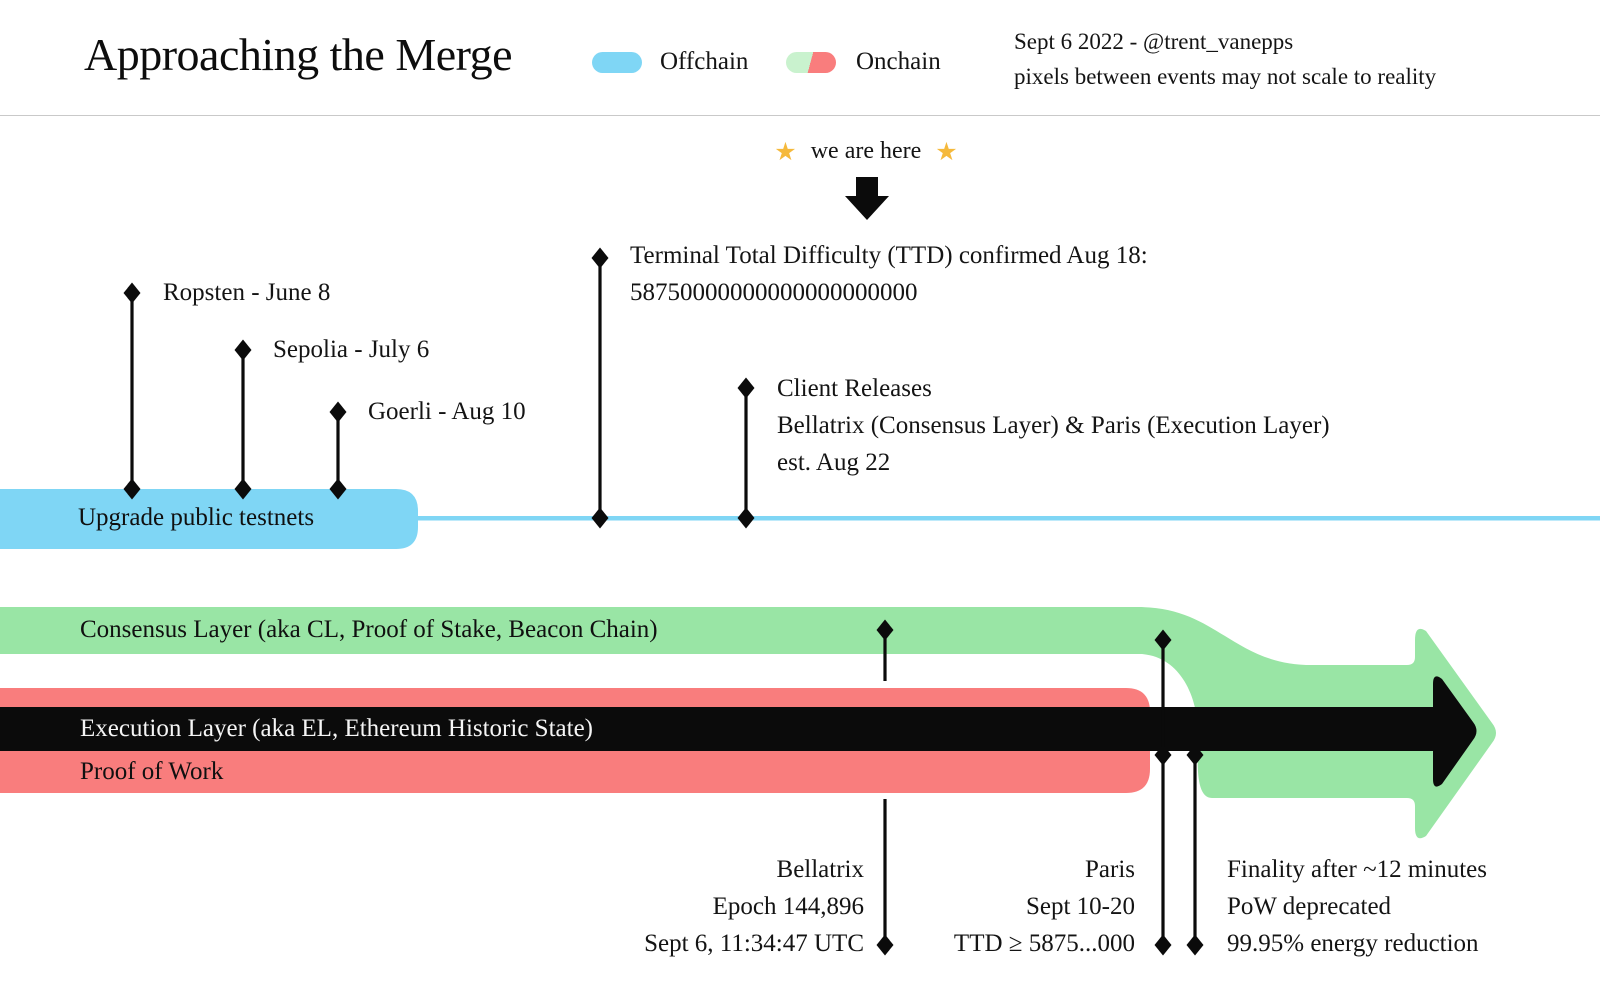 This screenshot has height=997, width=1600. I want to click on offchain-legend-swatch, so click(617, 62).